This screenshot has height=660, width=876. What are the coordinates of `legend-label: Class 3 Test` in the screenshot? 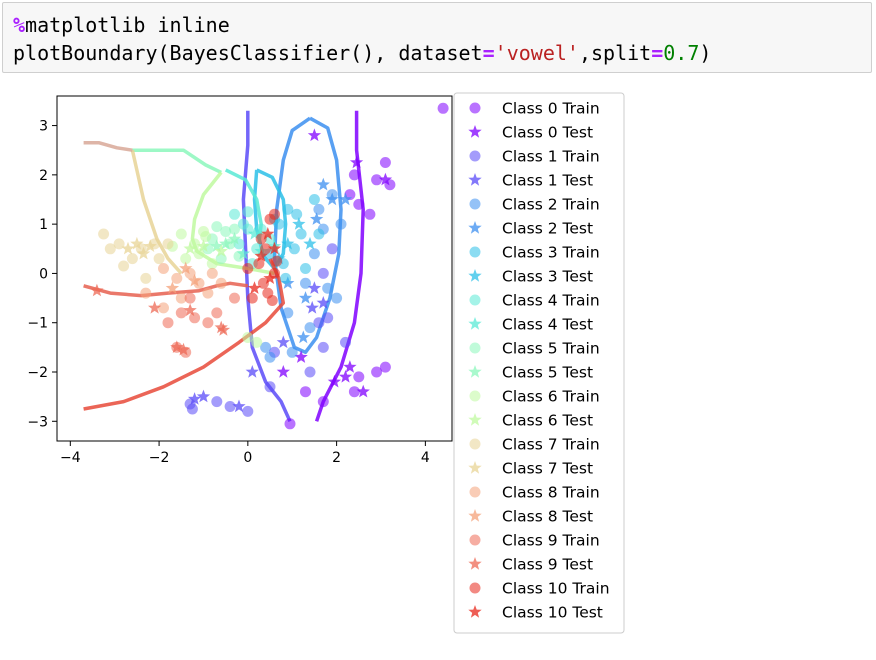 It's located at (547, 277).